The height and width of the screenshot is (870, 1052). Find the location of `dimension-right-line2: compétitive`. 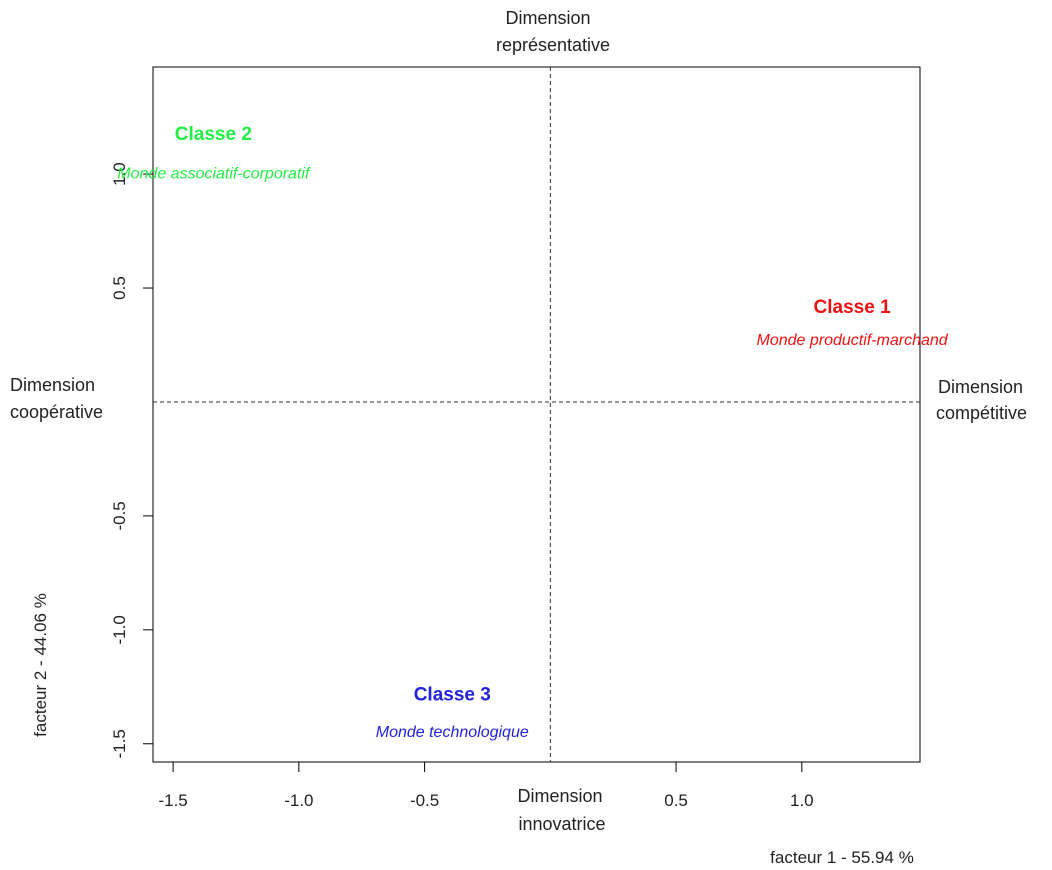

dimension-right-line2: compétitive is located at coordinates (981, 413).